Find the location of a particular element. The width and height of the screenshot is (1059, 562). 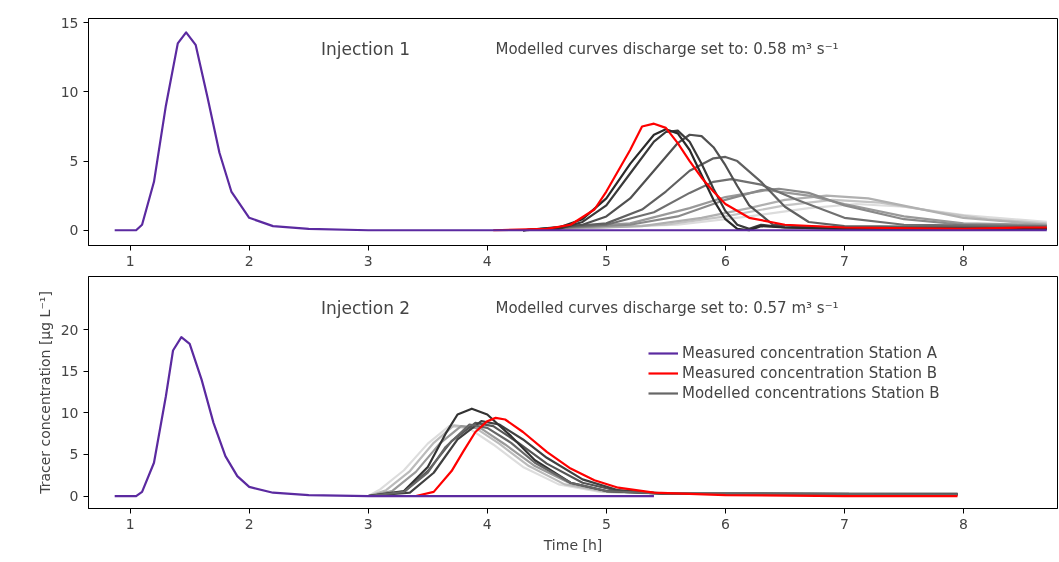

legend-label: Measured concentration Station A is located at coordinates (810, 353).